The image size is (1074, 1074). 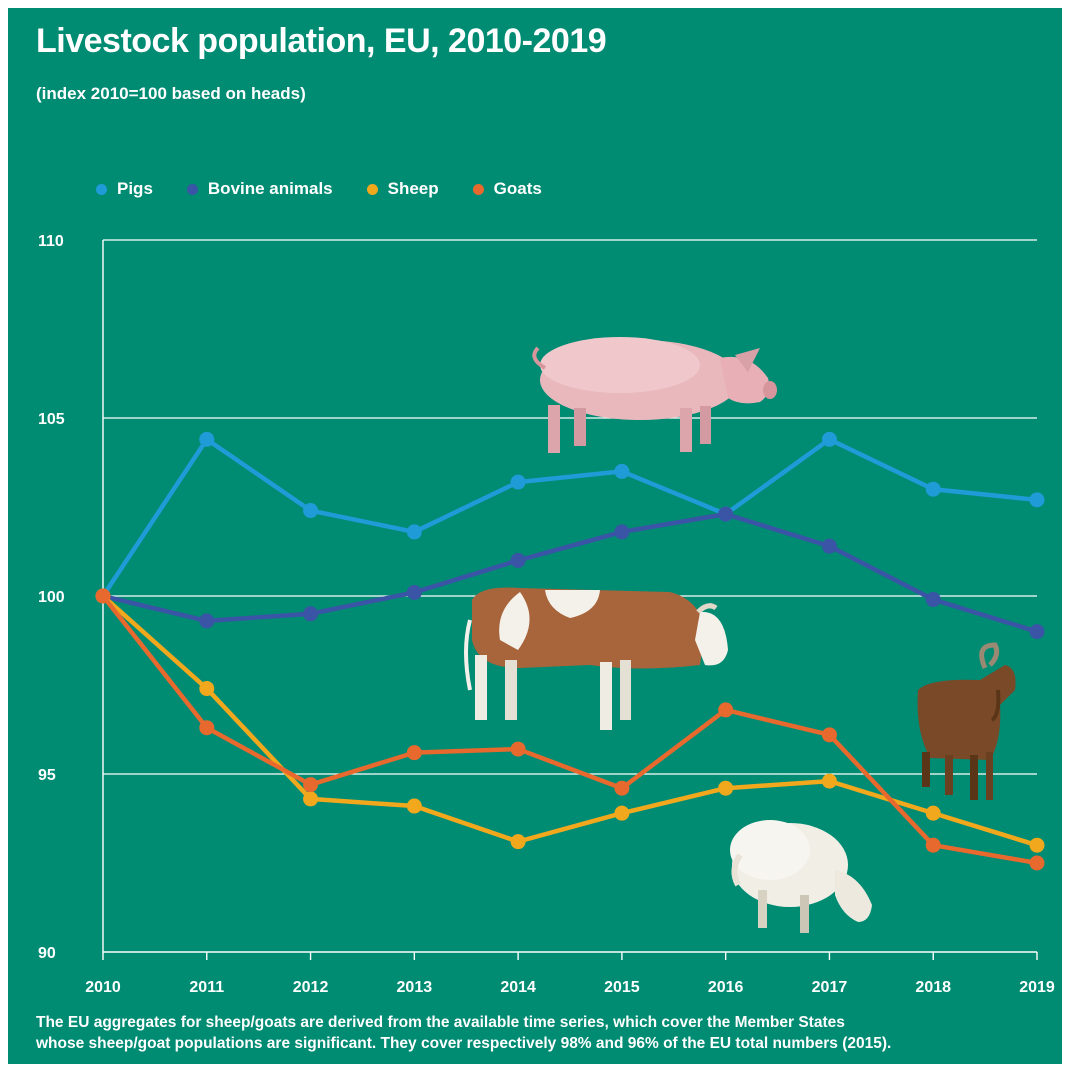 I want to click on y-tick-label: 95, so click(x=47, y=775).